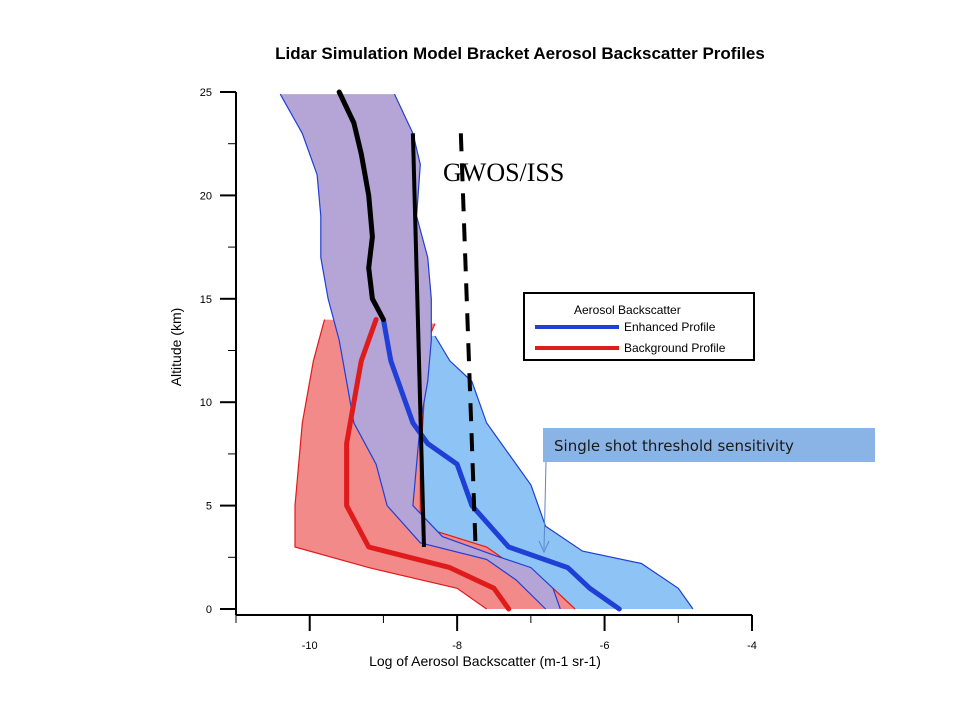  Describe the element at coordinates (627, 310) in the screenshot. I see `legend-title: Aerosol Backscatter` at that location.